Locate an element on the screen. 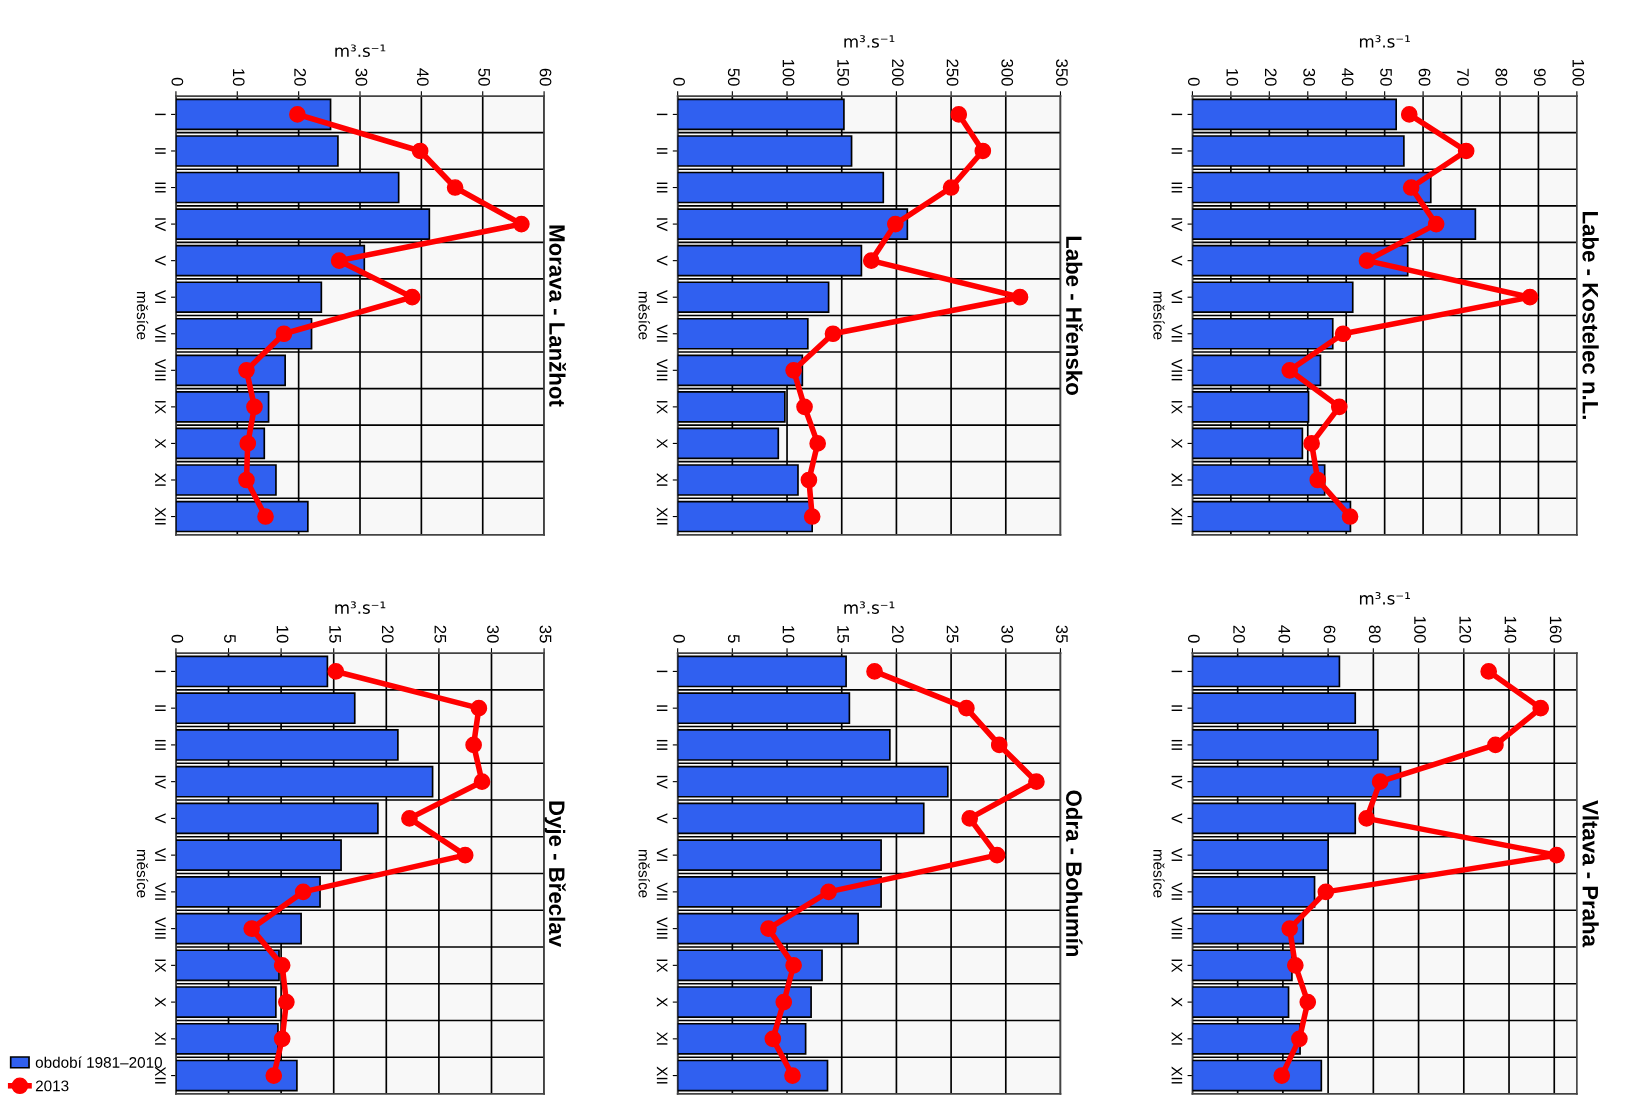  legend-label: období 1981–2010 is located at coordinates (98, 1062).